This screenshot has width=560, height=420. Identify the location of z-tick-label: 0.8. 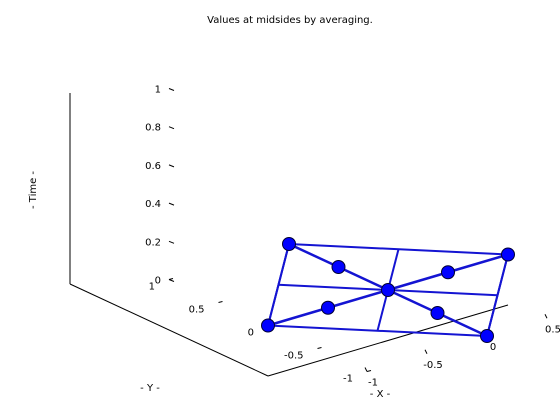
(153, 128).